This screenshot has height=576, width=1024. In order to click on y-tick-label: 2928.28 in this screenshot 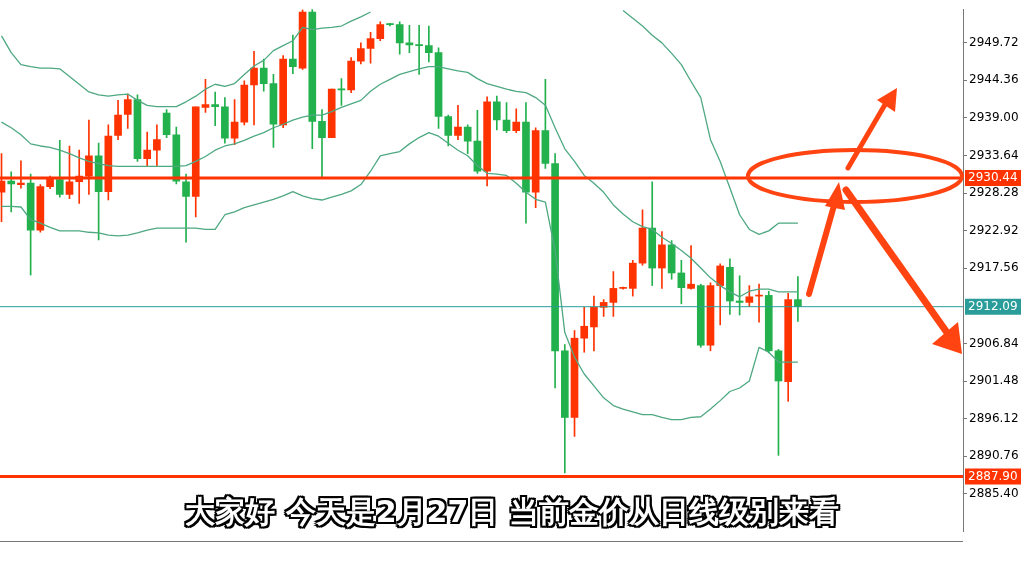, I will do `click(994, 192)`.